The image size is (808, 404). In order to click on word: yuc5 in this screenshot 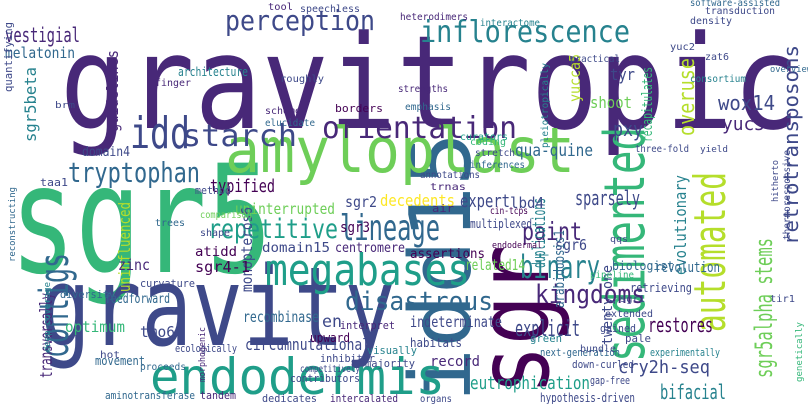, I will do `click(743, 124)`.